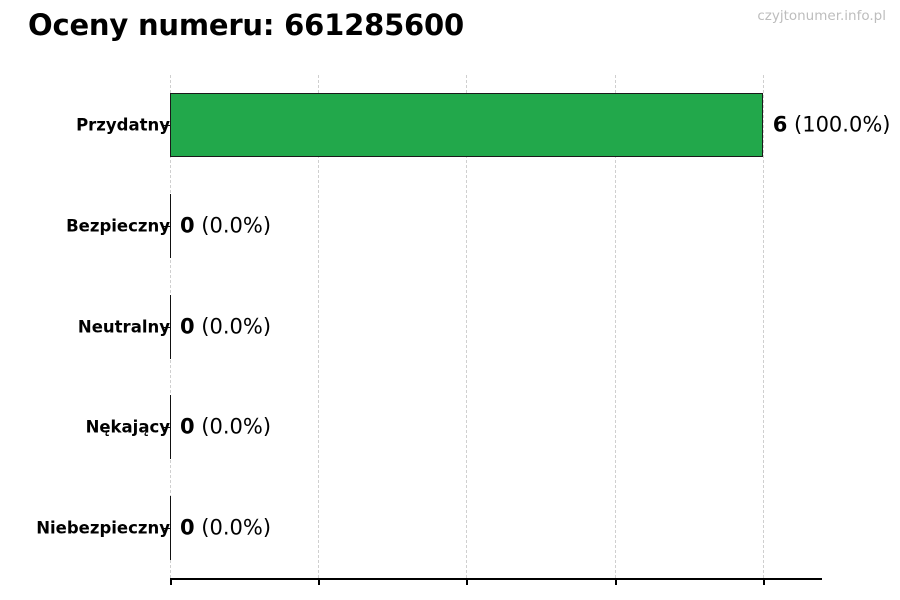 The width and height of the screenshot is (900, 600). What do you see at coordinates (839, 124) in the screenshot?
I see `bar-value-percent: (100.0%)` at bounding box center [839, 124].